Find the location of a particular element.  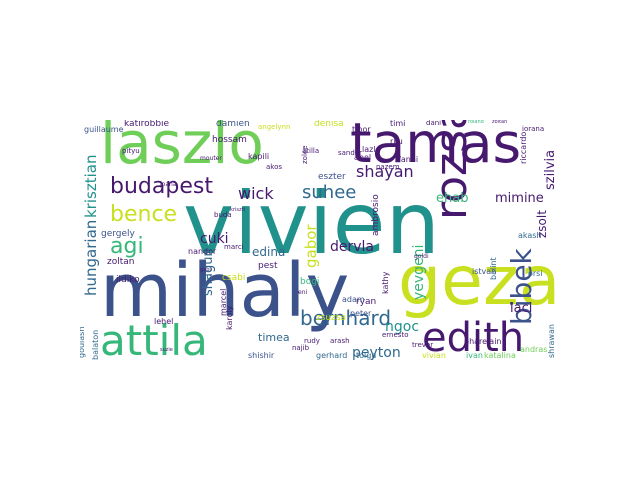

word-agi: agi is located at coordinates (127, 246).